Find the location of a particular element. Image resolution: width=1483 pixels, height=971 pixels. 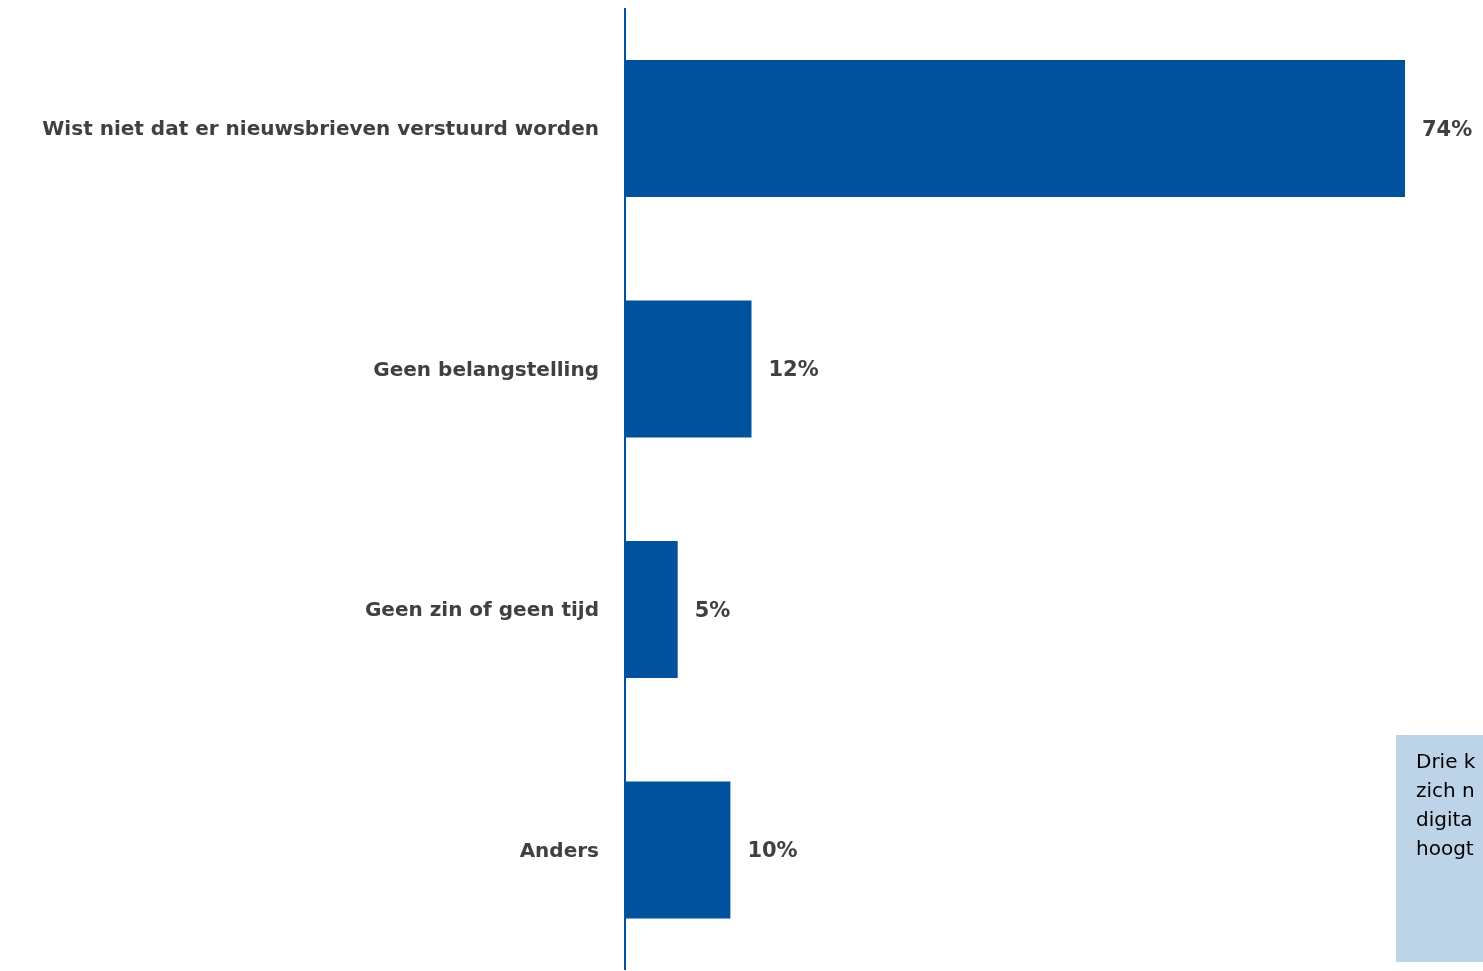

y-tick-label: Anders is located at coordinates (559, 849).